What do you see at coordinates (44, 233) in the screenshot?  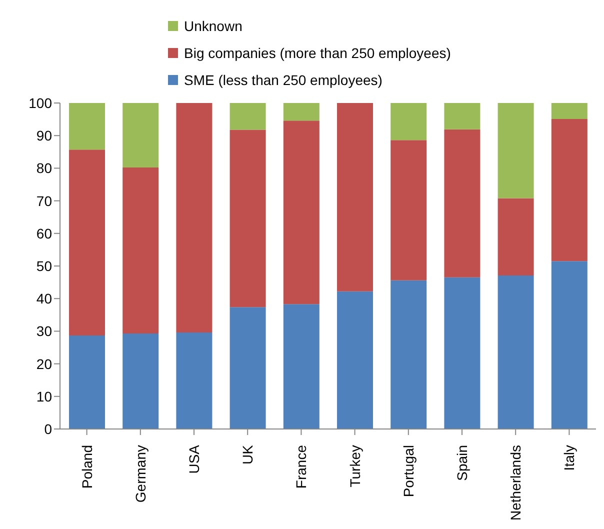 I see `y-tick-label: 60` at bounding box center [44, 233].